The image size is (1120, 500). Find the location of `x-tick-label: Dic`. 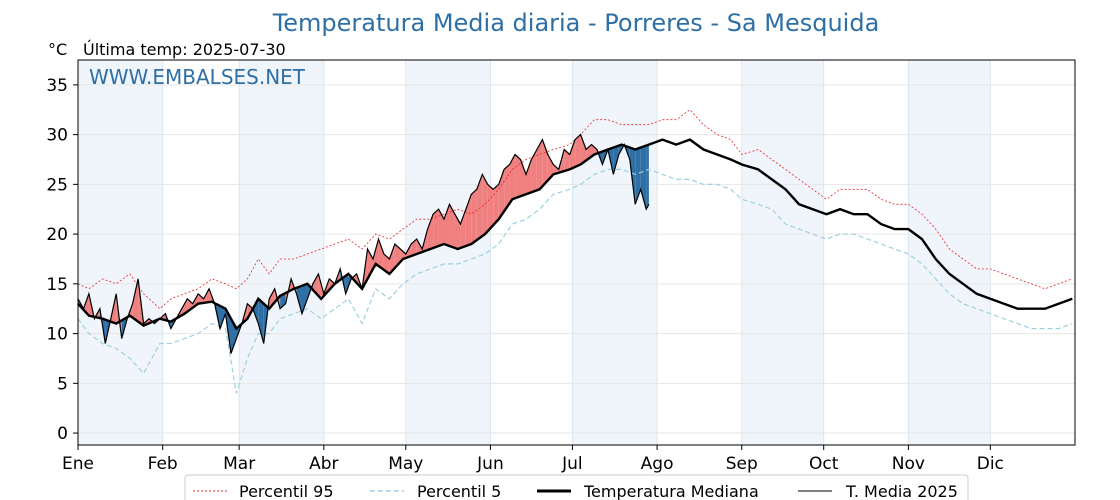

x-tick-label: Dic is located at coordinates (990, 464).